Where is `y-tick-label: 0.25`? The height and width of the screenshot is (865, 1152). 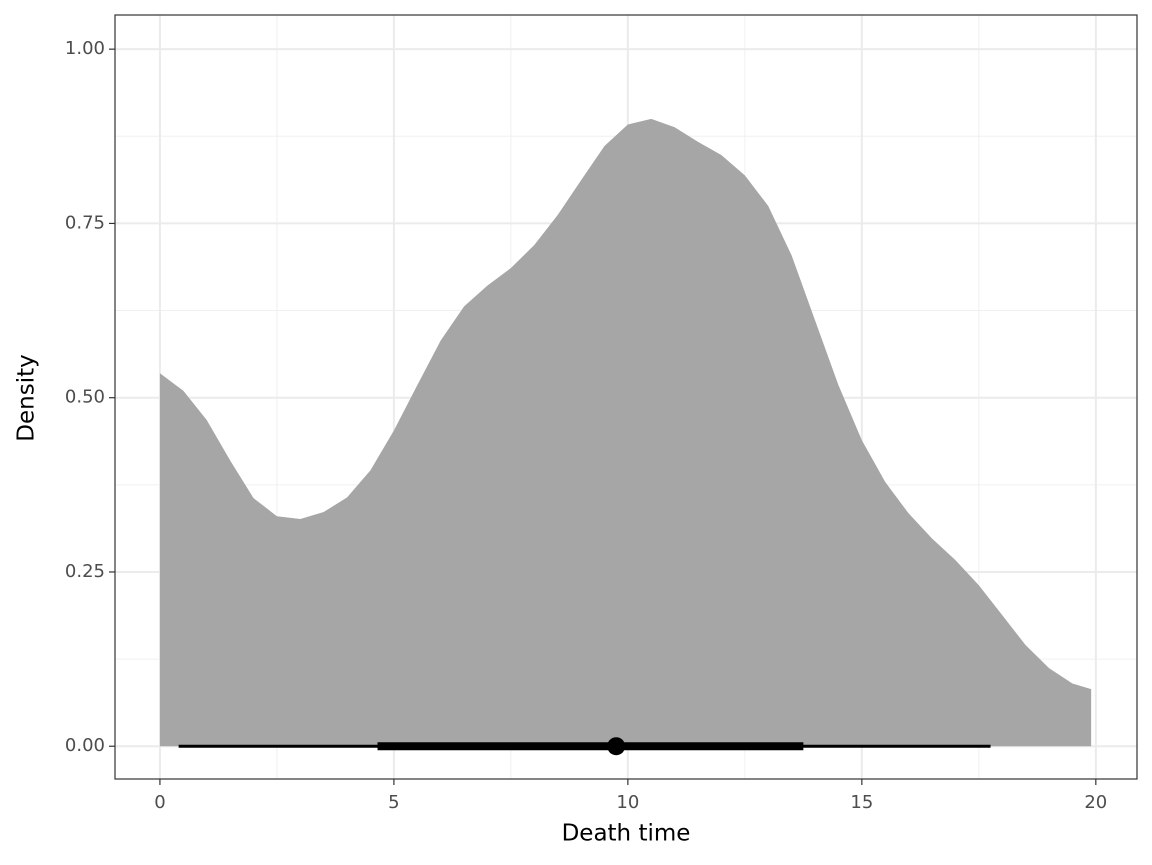 y-tick-label: 0.25 is located at coordinates (85, 571).